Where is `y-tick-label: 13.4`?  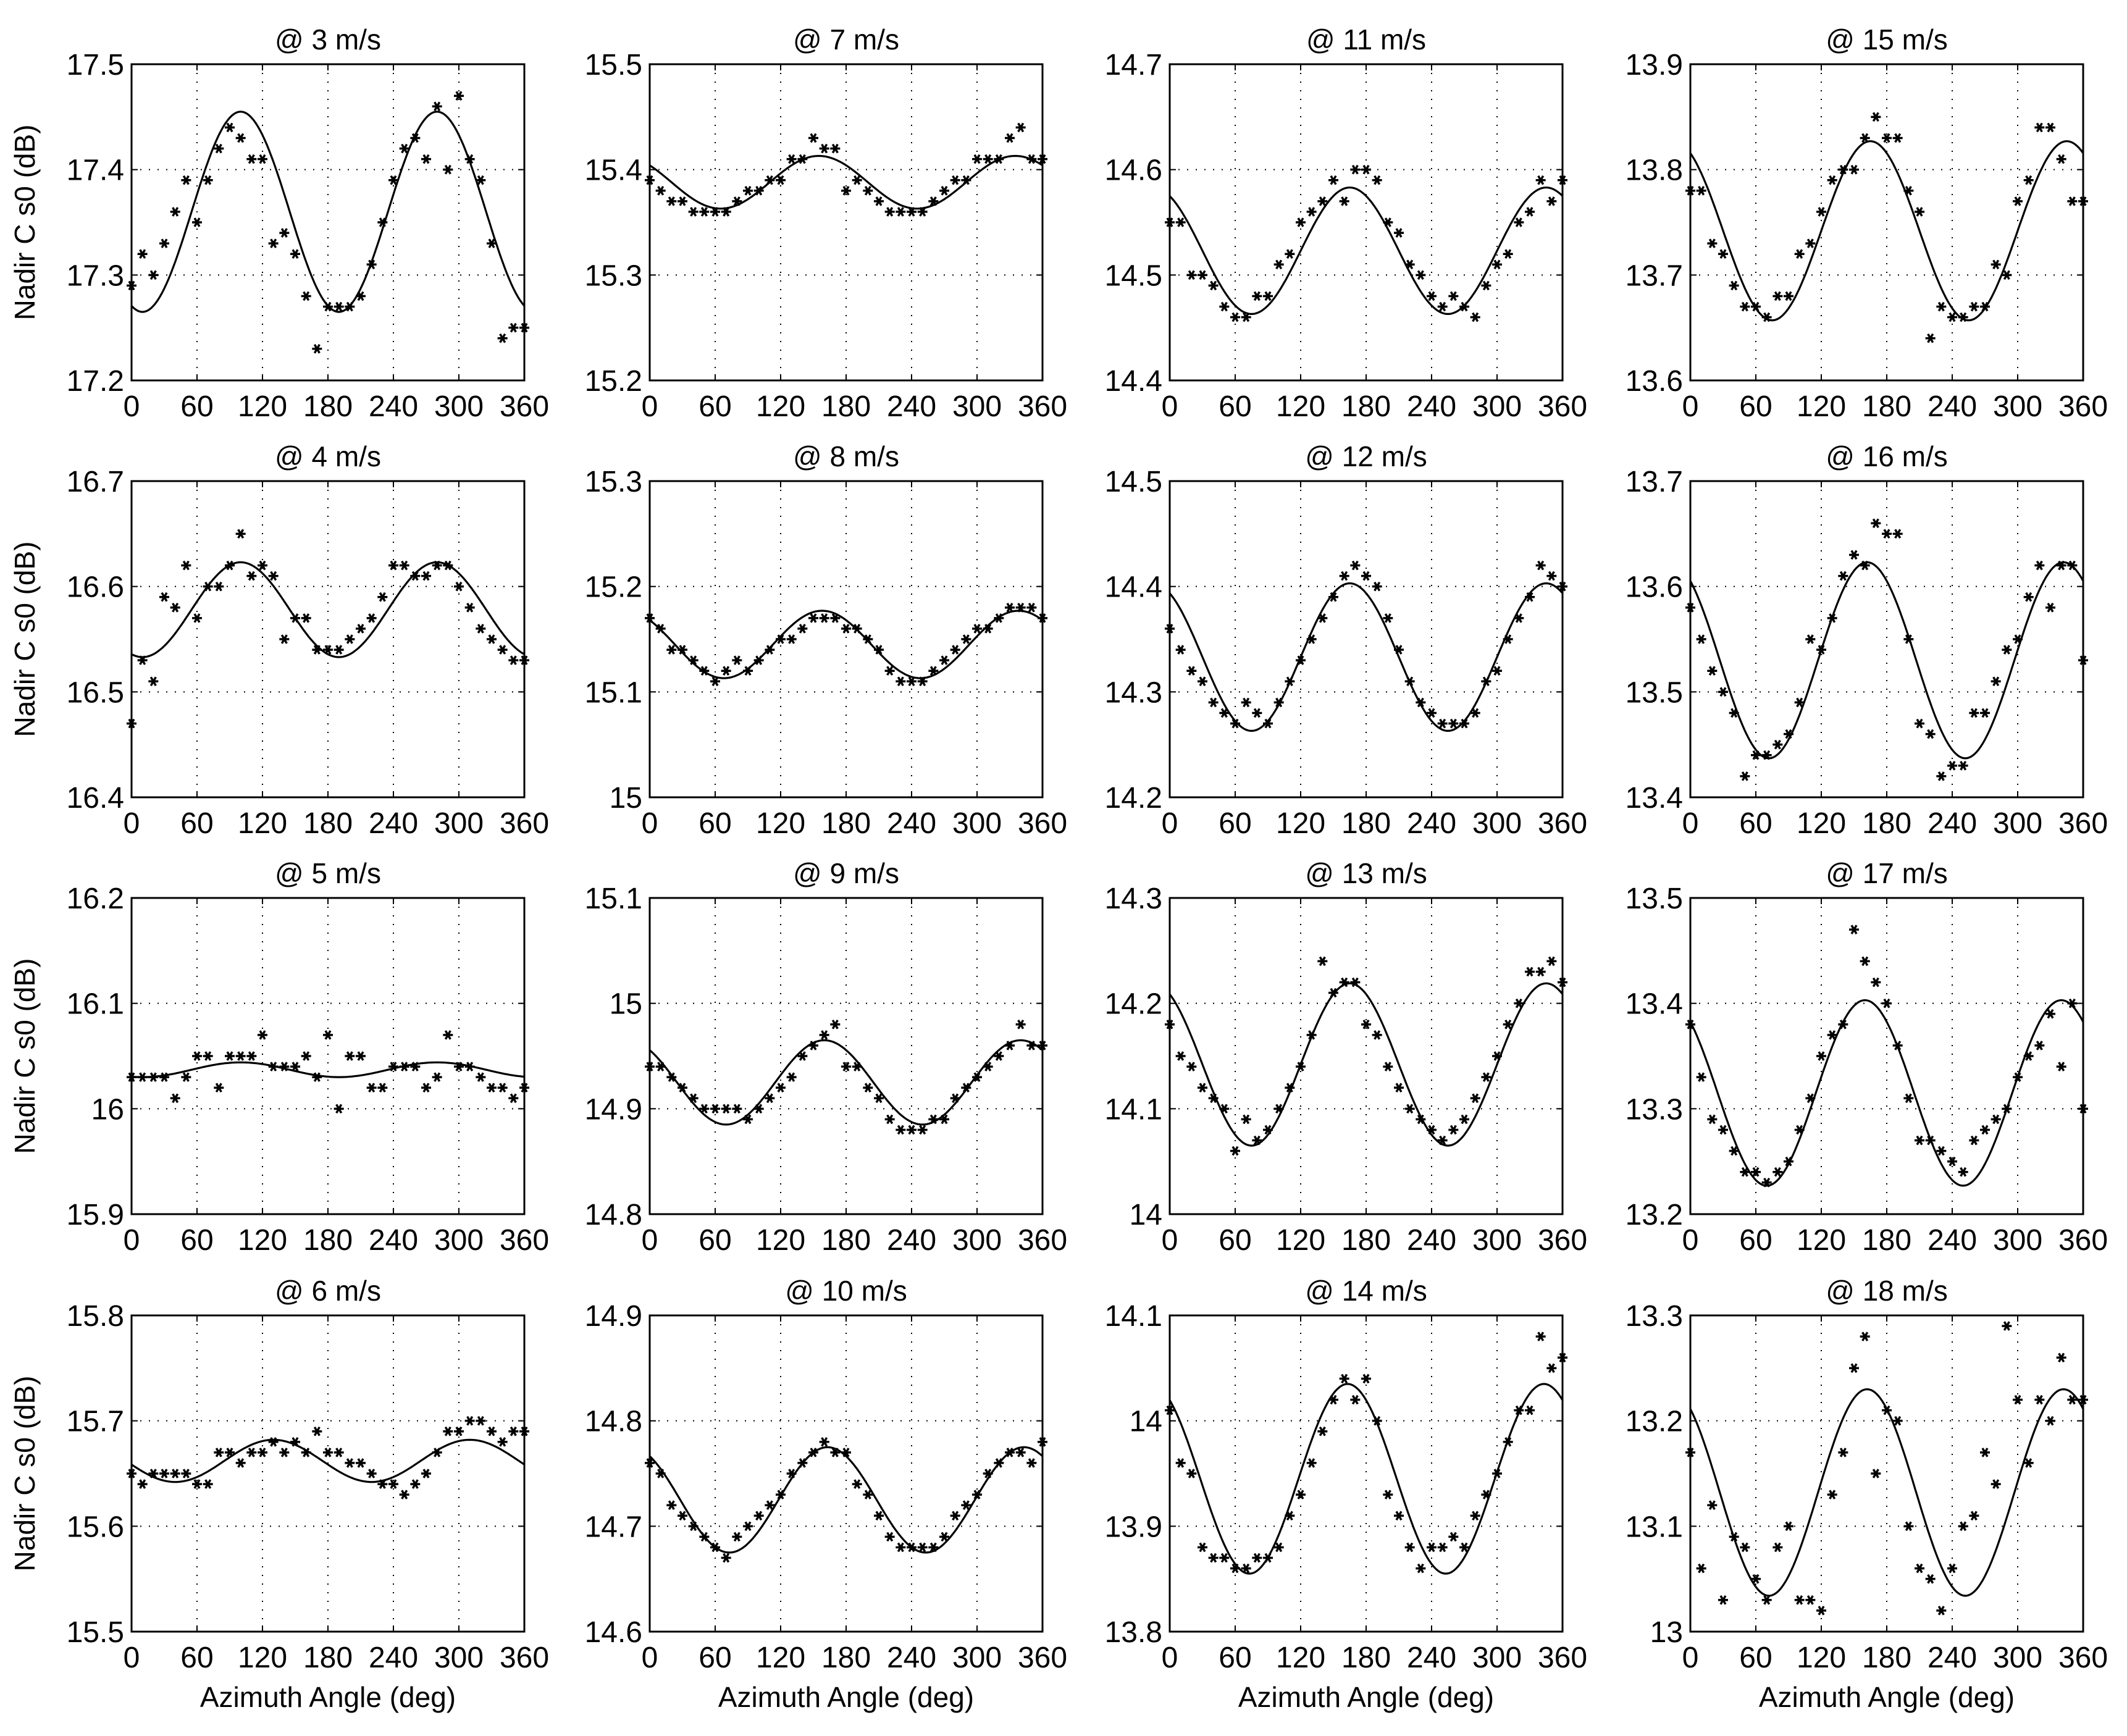 y-tick-label: 13.4 is located at coordinates (1654, 799).